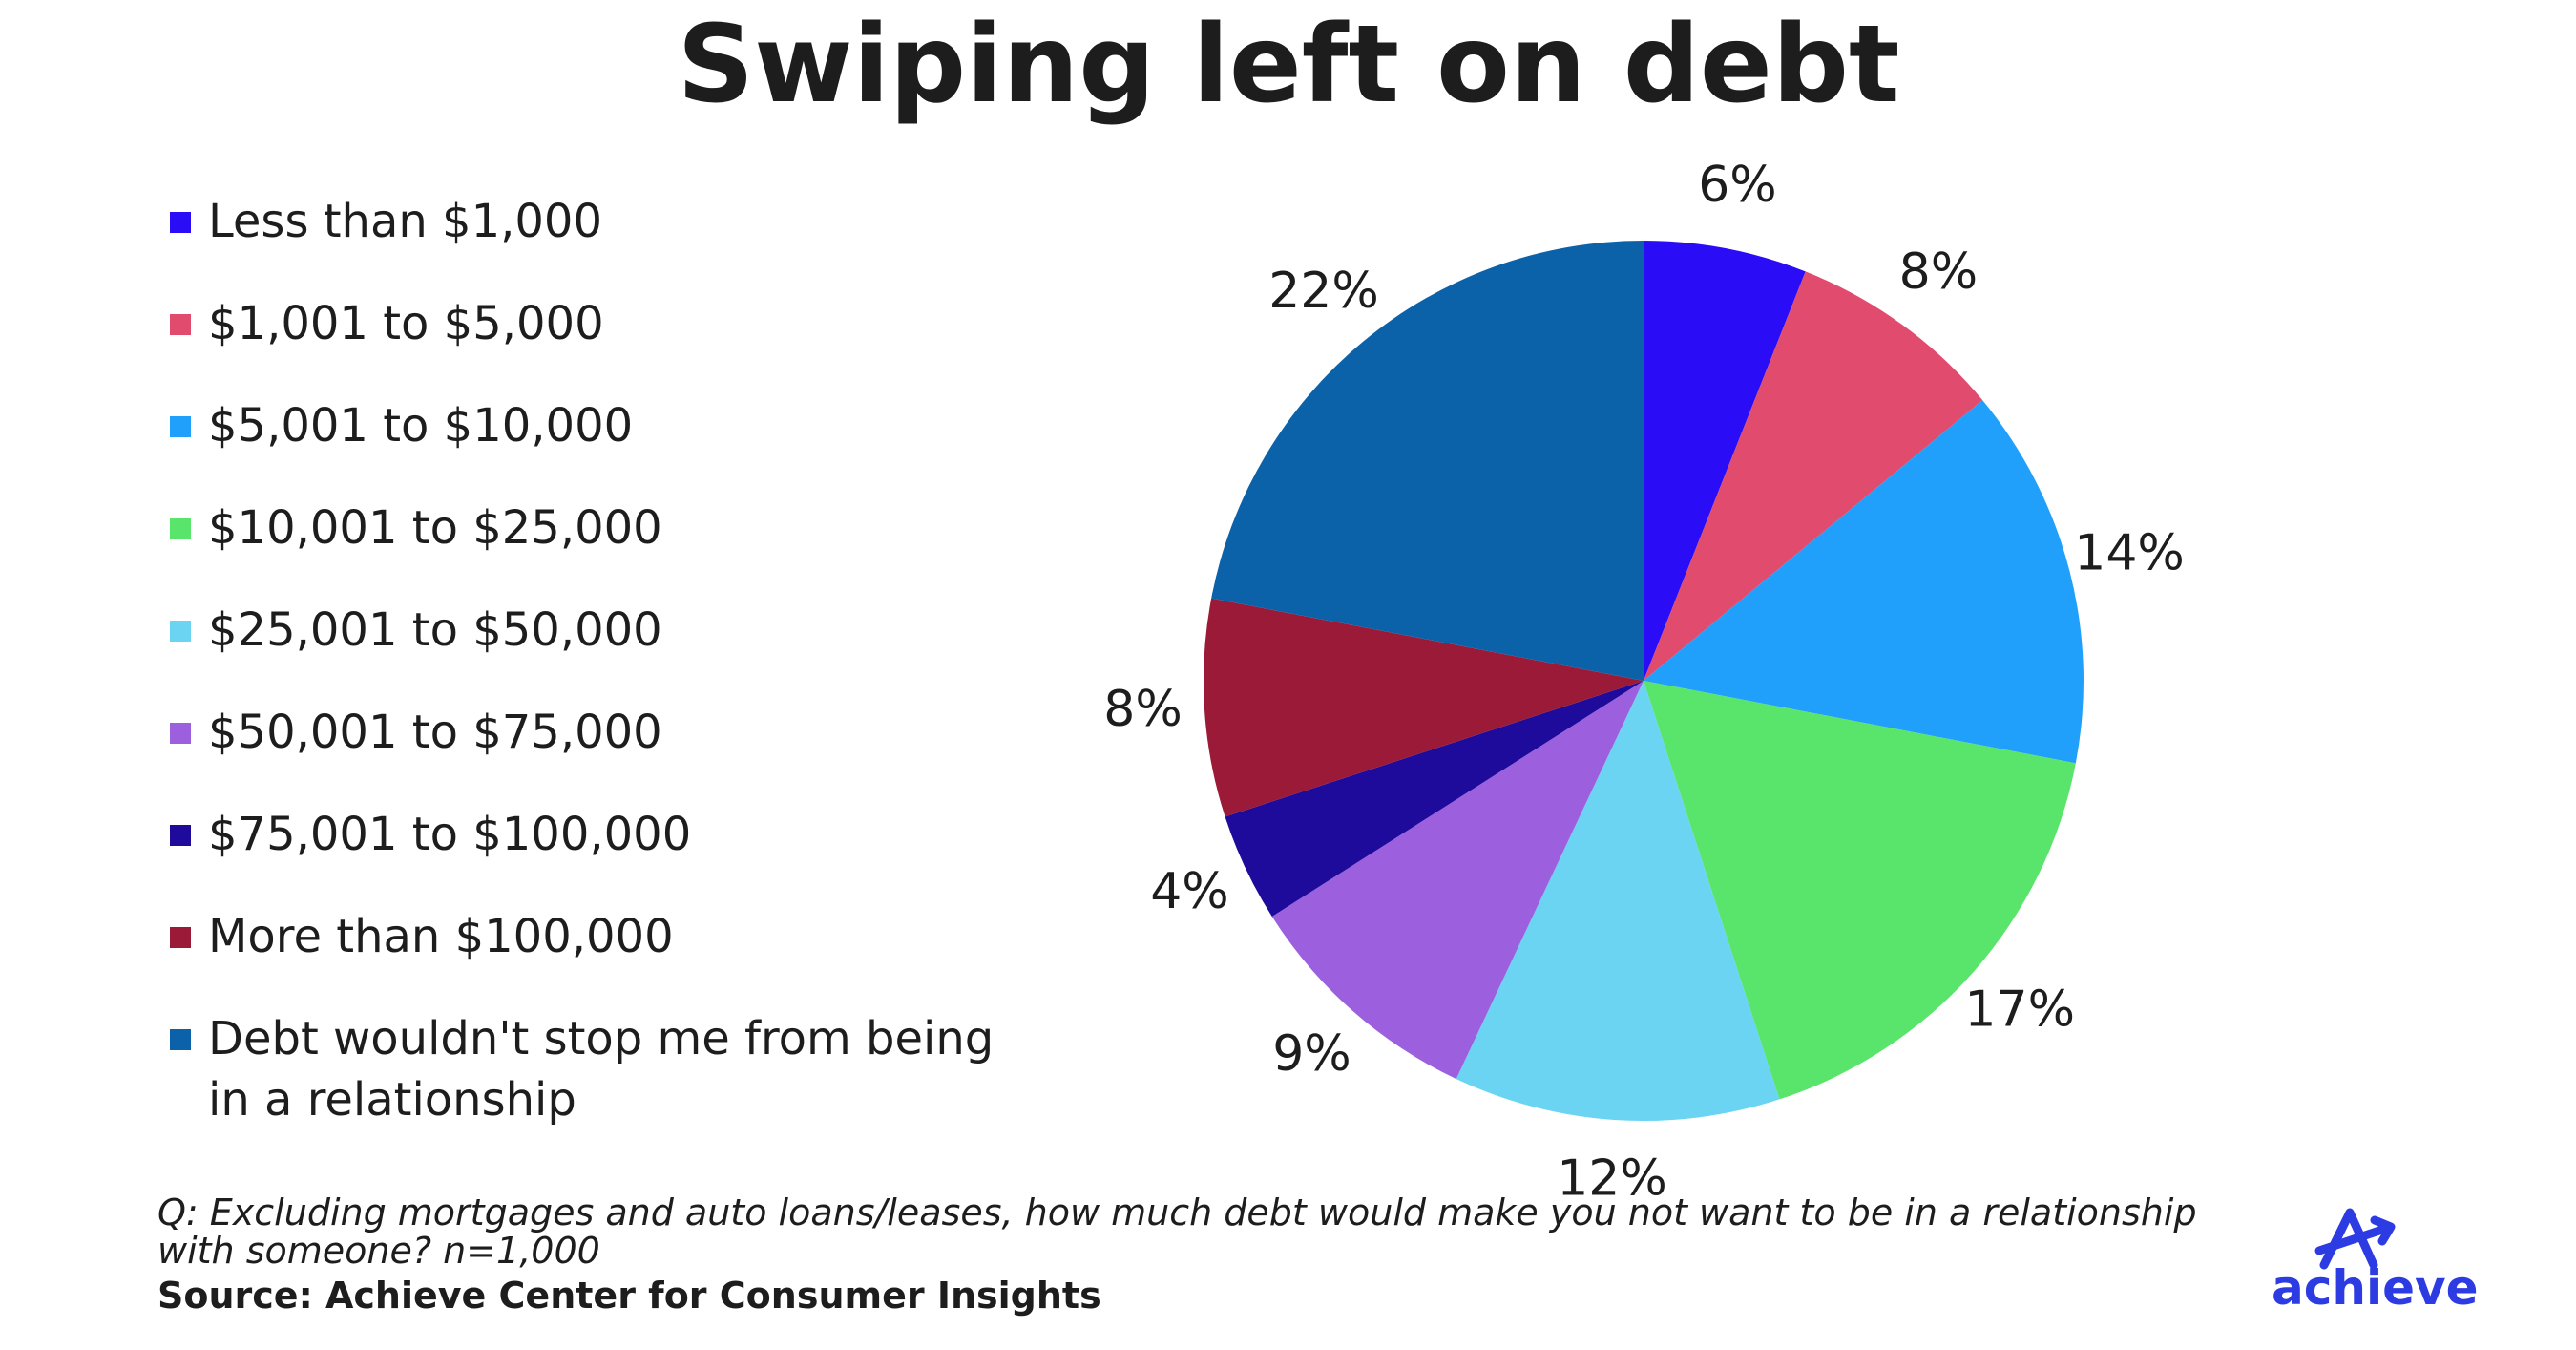 The width and height of the screenshot is (2576, 1350). What do you see at coordinates (2129, 552) in the screenshot?
I see `data-label: 14%` at bounding box center [2129, 552].